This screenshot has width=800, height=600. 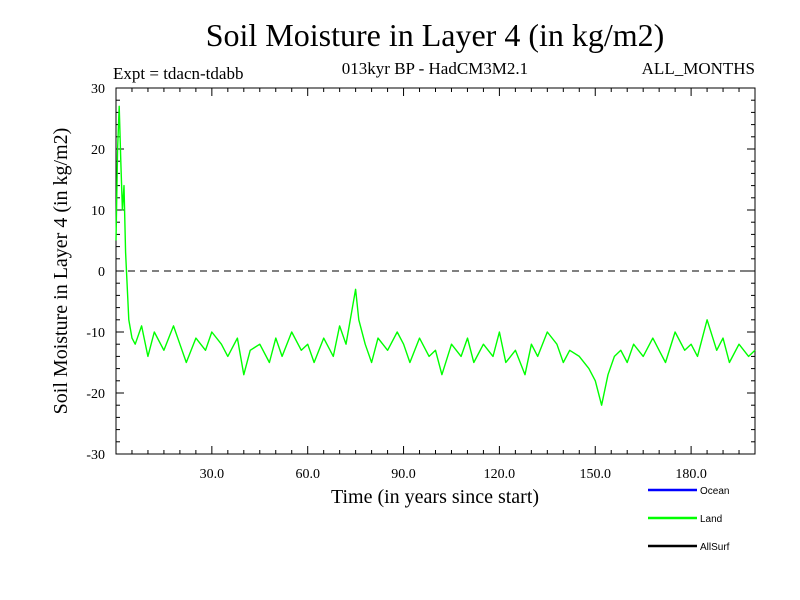 I want to click on period-model-label: 013kyr BP - HadCM3M2.1, so click(x=435, y=68).